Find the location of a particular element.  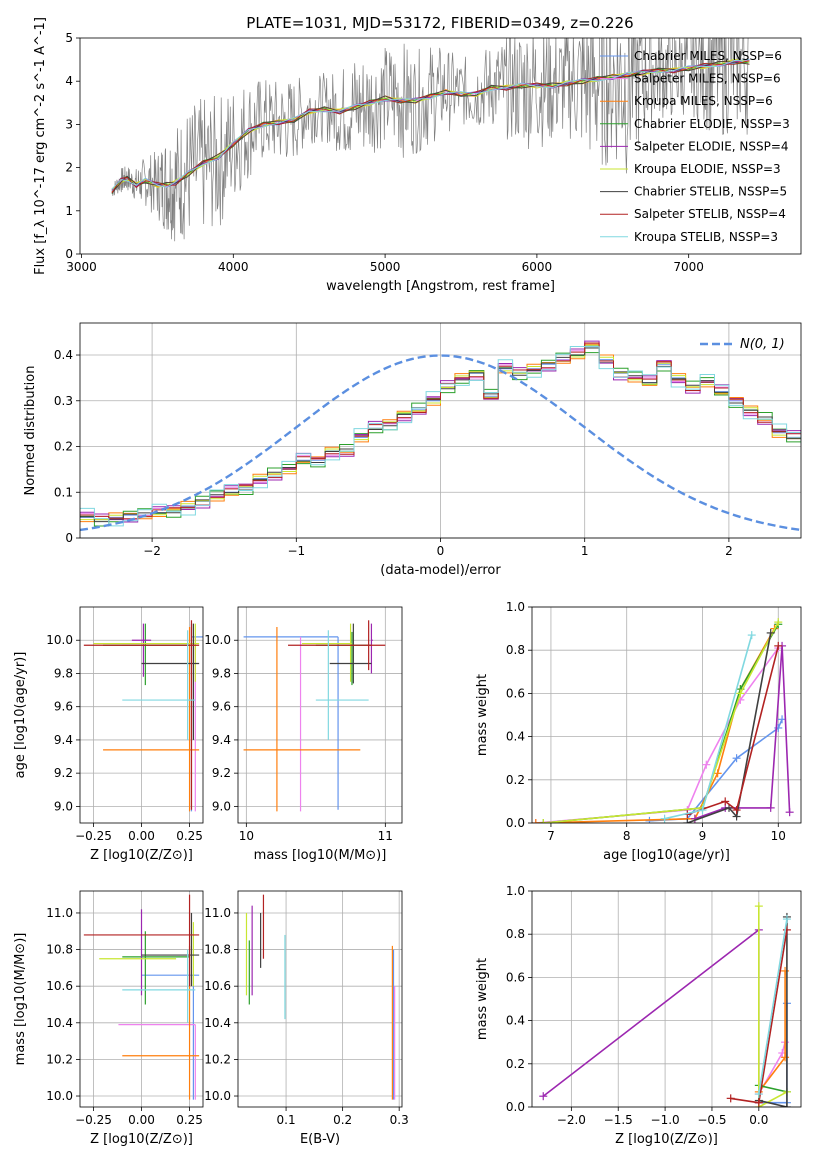

residuals-y-label: Normed distribution is located at coordinates (30, 431).